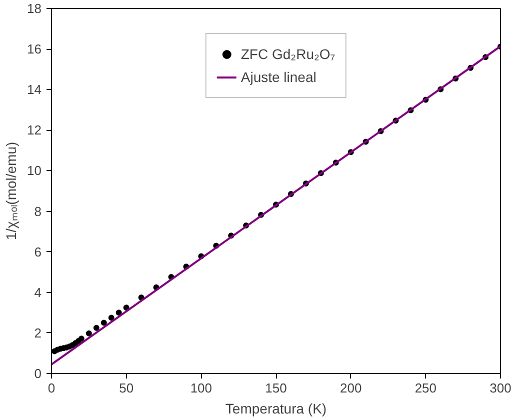 The height and width of the screenshot is (419, 516). I want to click on y-tick-label: 0, so click(38, 373).